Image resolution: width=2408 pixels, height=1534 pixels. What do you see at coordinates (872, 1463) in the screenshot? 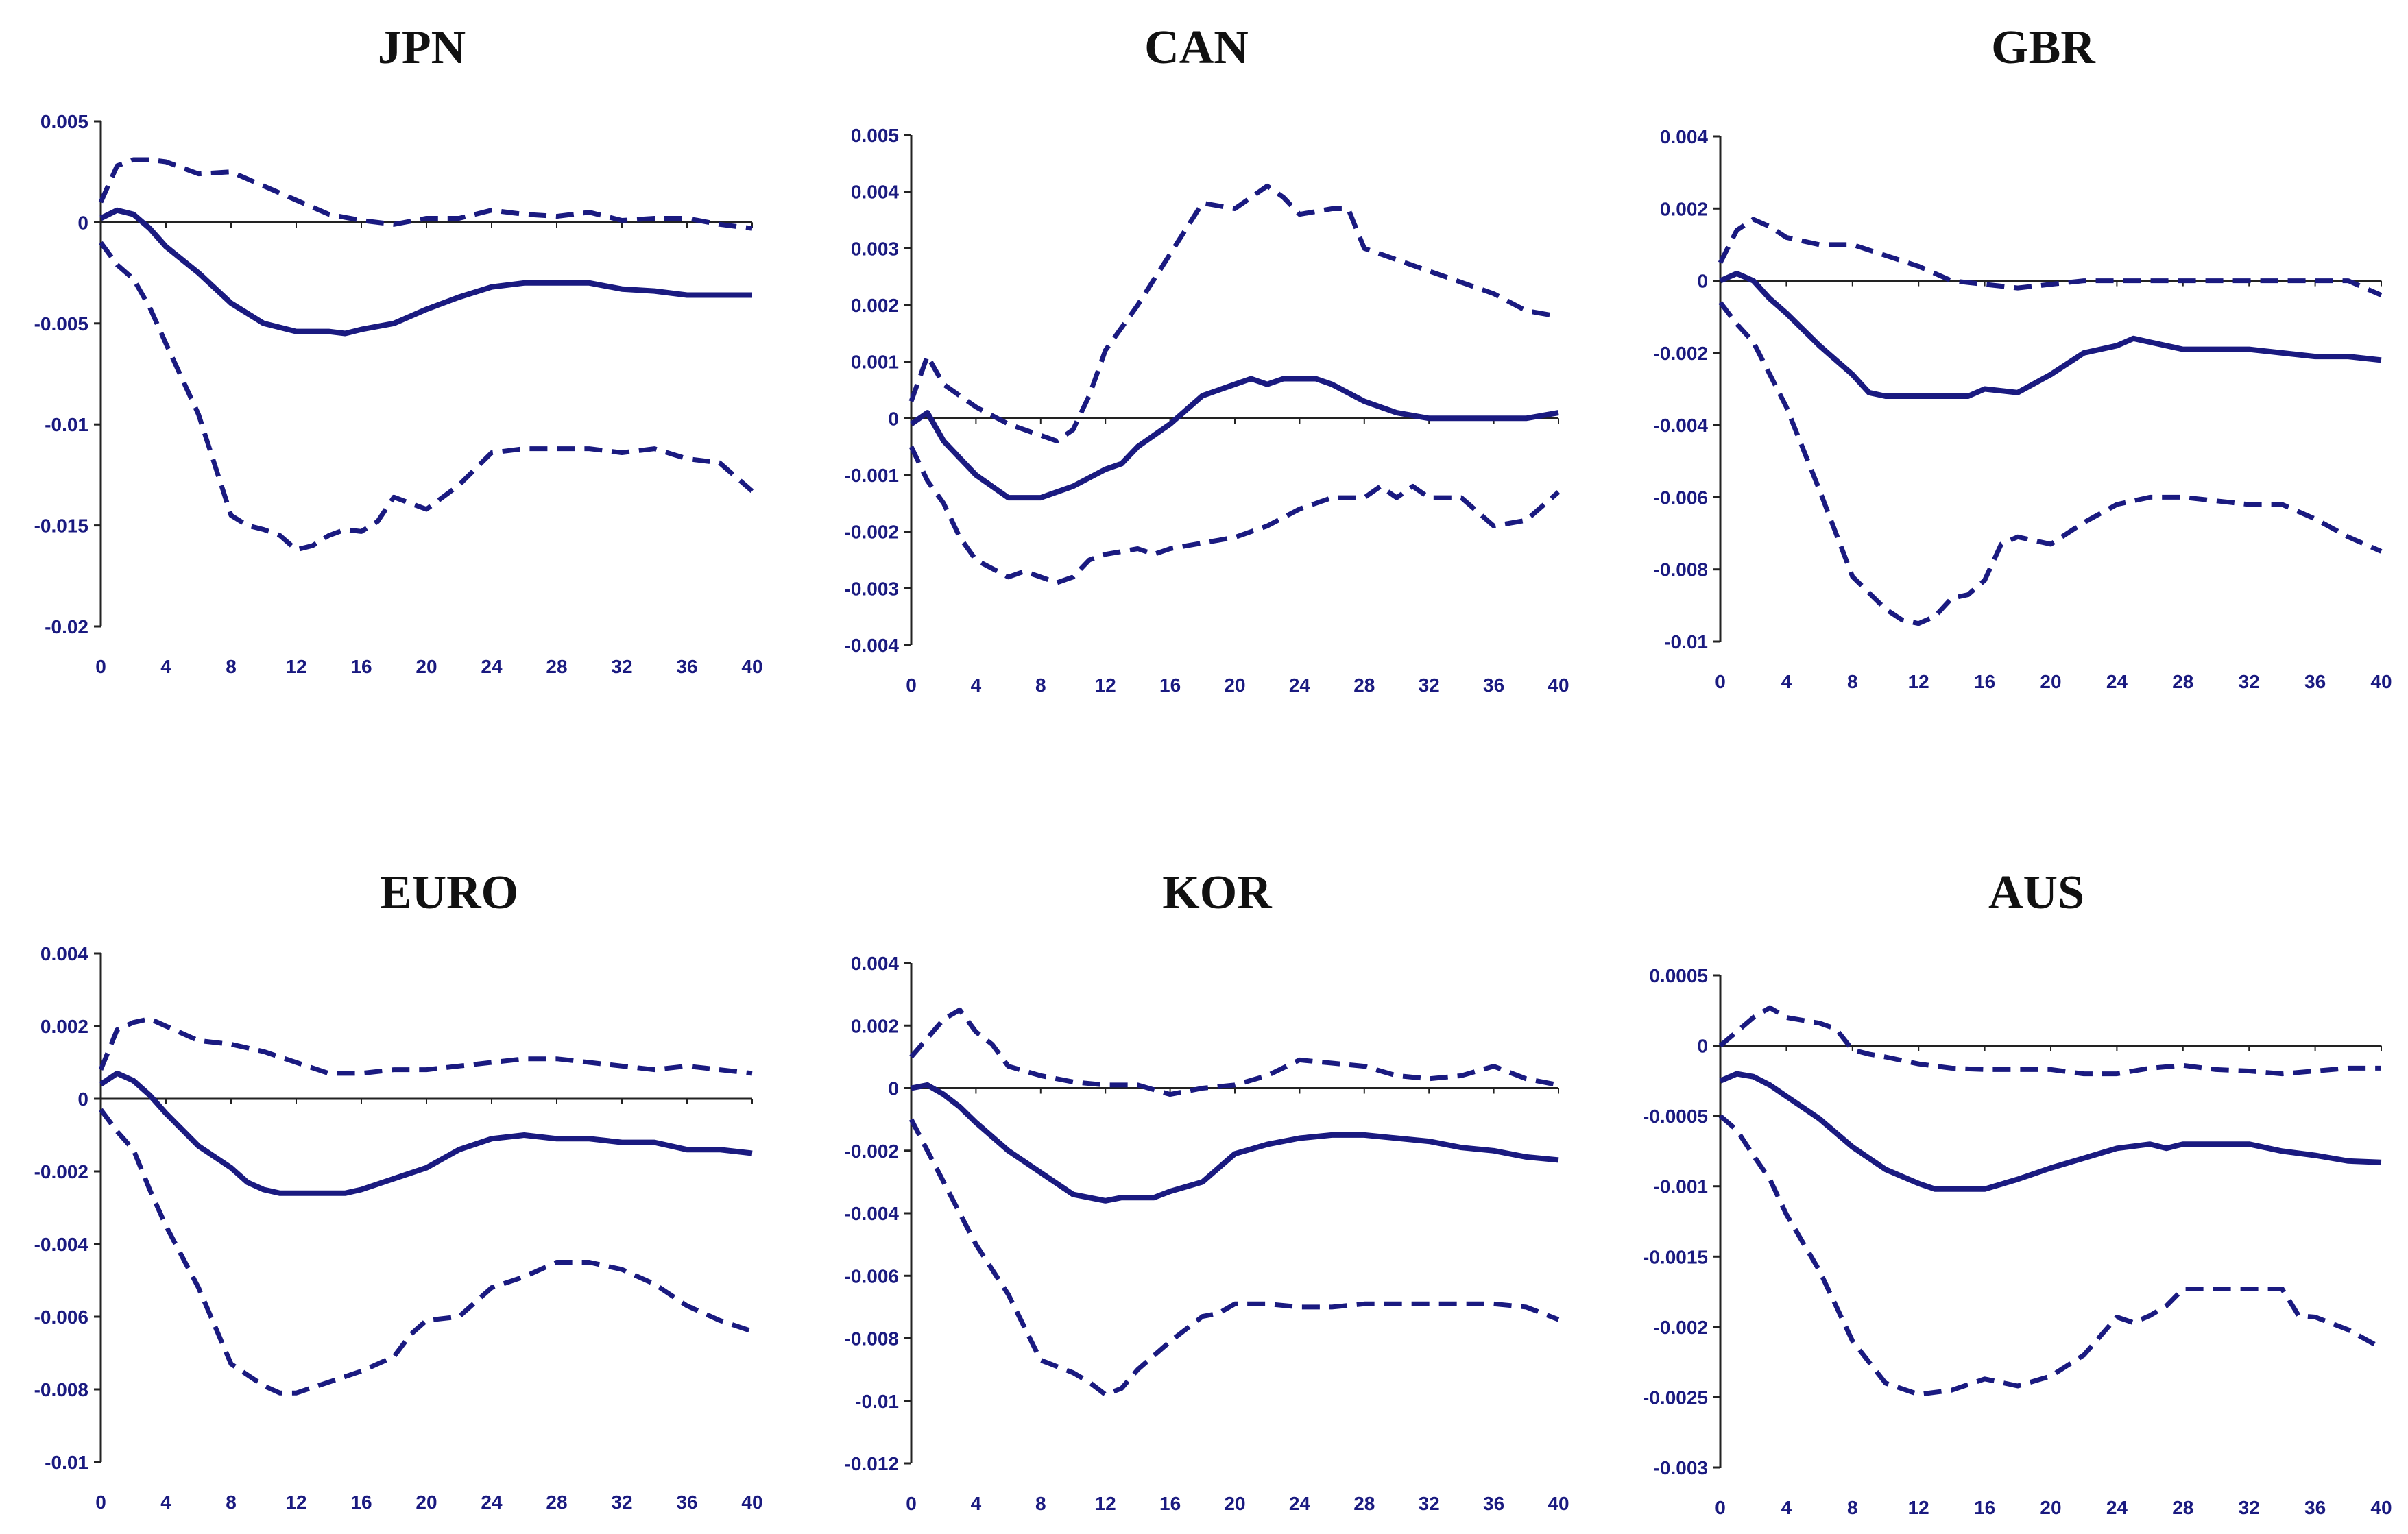
I see `y-tick-label-kor: -0.012` at bounding box center [872, 1463].